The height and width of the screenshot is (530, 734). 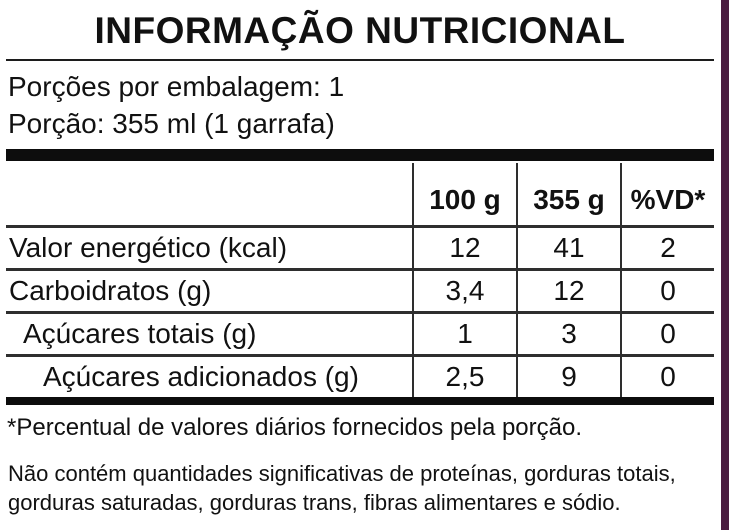 What do you see at coordinates (464, 248) in the screenshot?
I see `value-per-100g: 12` at bounding box center [464, 248].